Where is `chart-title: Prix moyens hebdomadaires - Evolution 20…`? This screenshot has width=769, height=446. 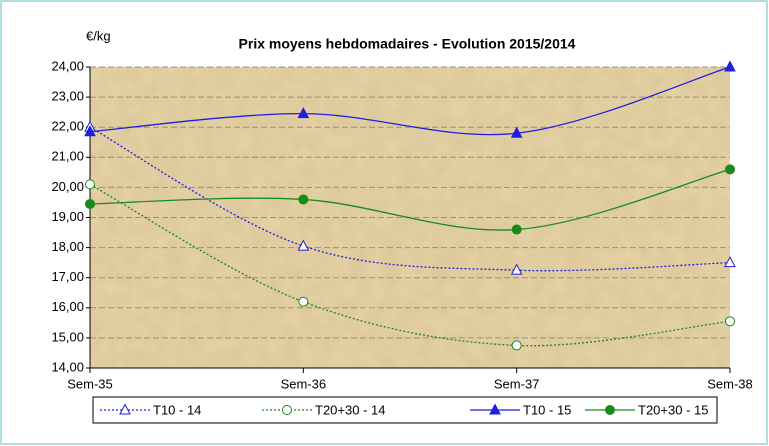
chart-title: Prix moyens hebdomadaires - Evolution 20… is located at coordinates (407, 44).